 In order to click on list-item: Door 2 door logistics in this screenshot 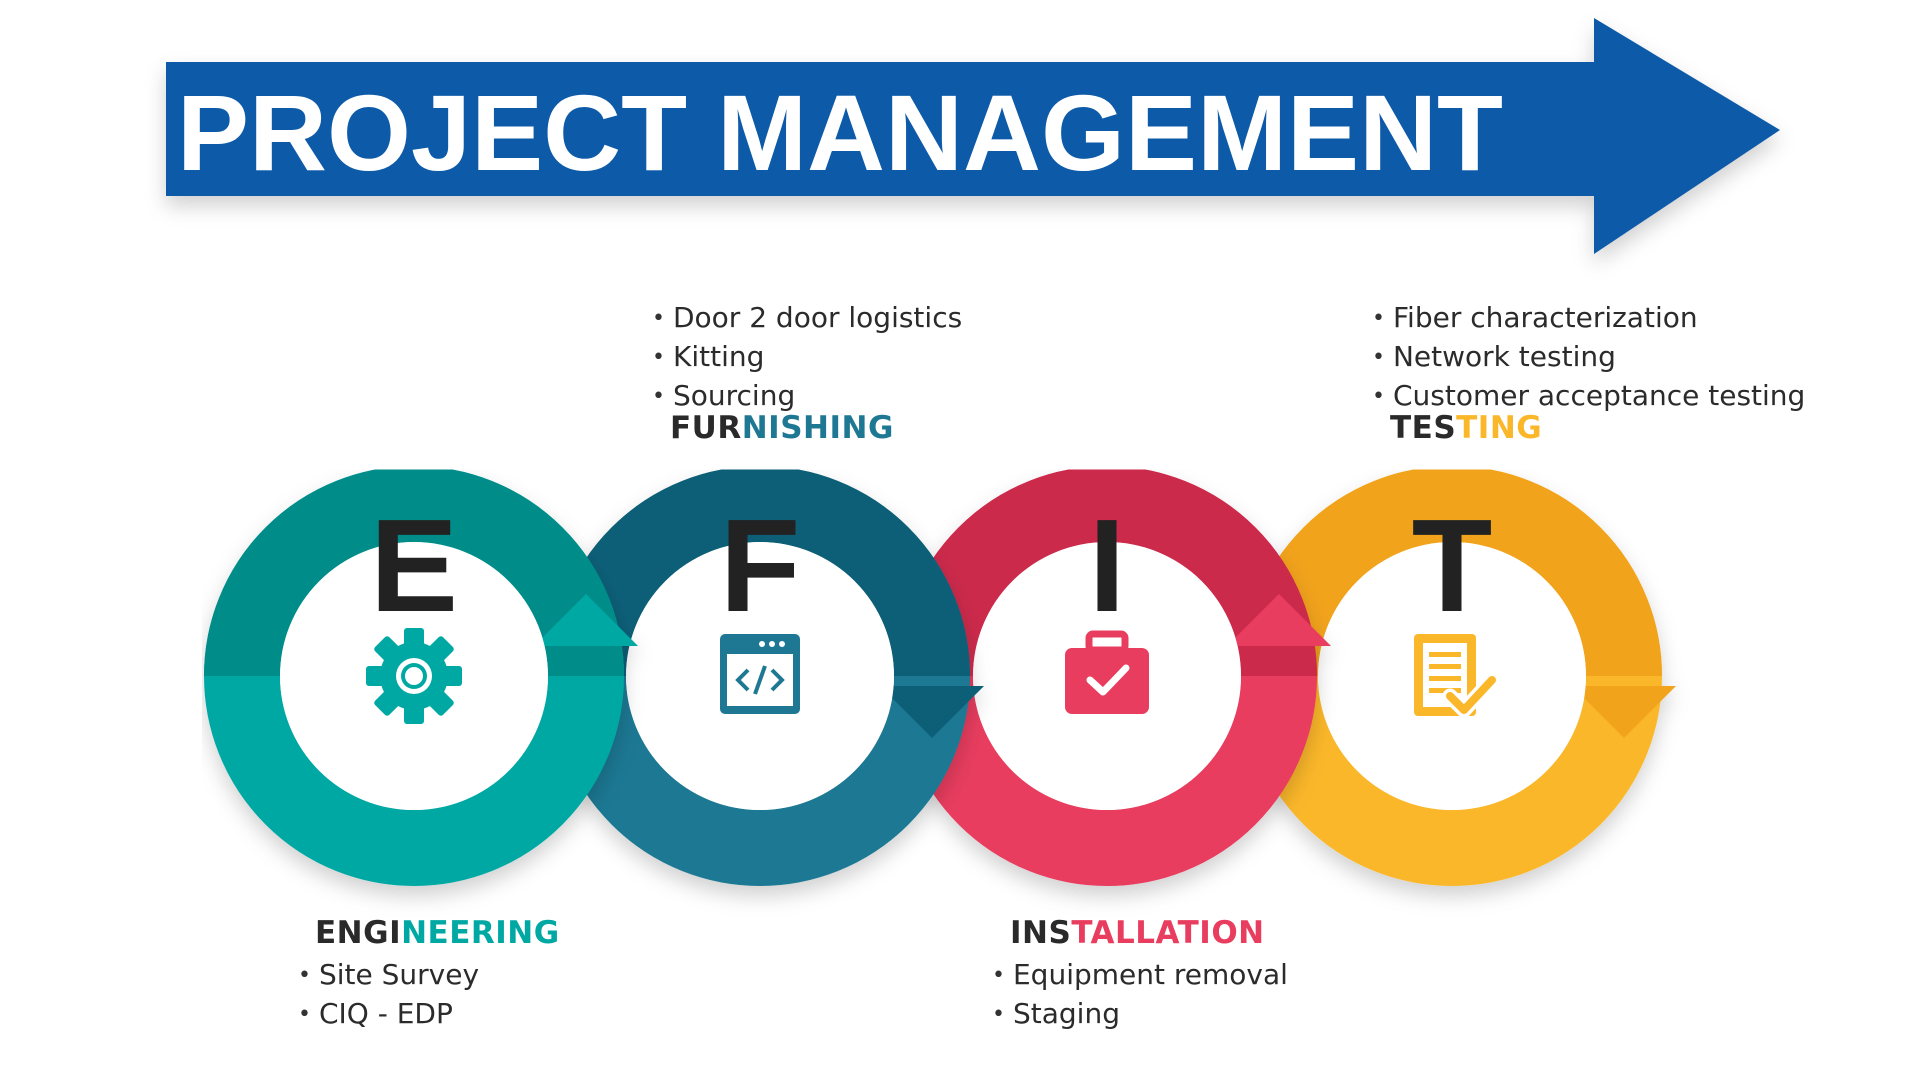, I will do `click(807, 319)`.